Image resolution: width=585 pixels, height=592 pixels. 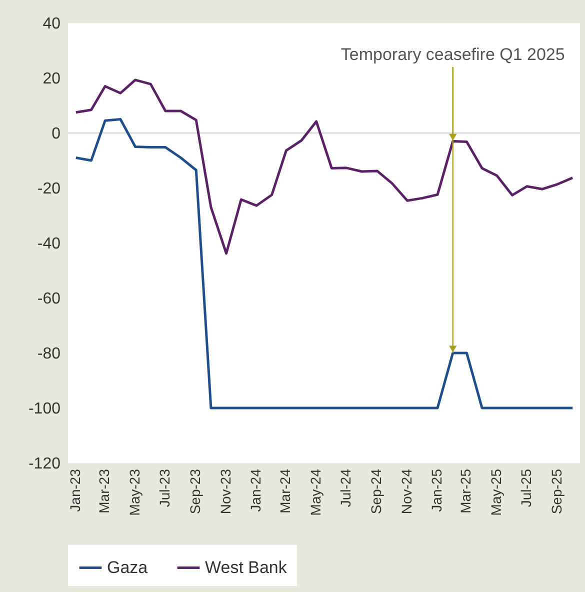 I want to click on x-tick-label: May-23, so click(x=134, y=492).